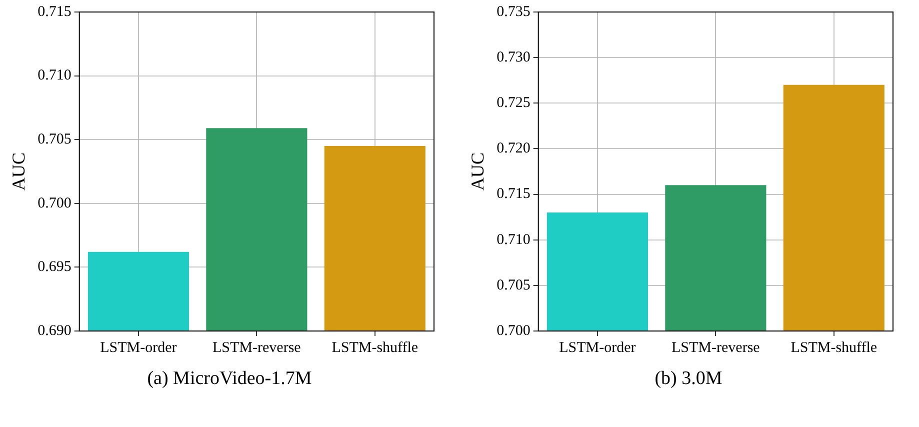 Image resolution: width=919 pixels, height=427 pixels. Describe the element at coordinates (513, 103) in the screenshot. I see `y-tick-label: 0.725` at that location.